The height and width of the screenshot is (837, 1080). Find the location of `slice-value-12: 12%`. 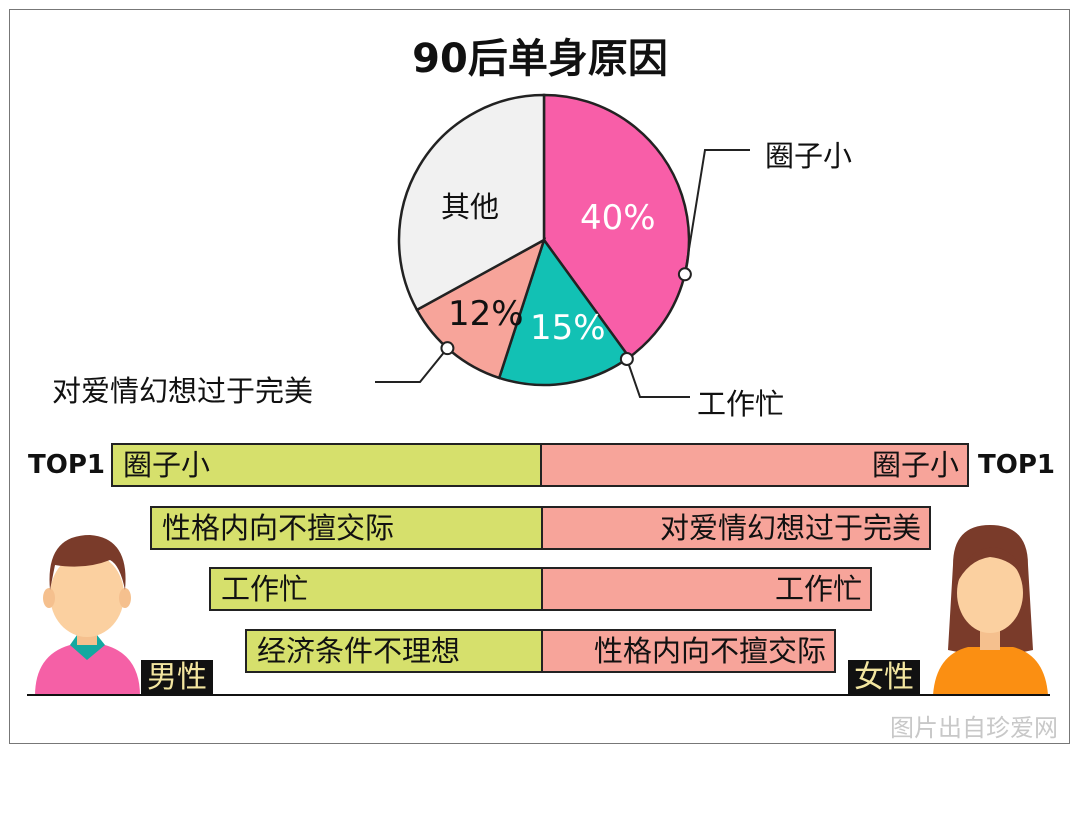

slice-value-12: 12% is located at coordinates (486, 314).